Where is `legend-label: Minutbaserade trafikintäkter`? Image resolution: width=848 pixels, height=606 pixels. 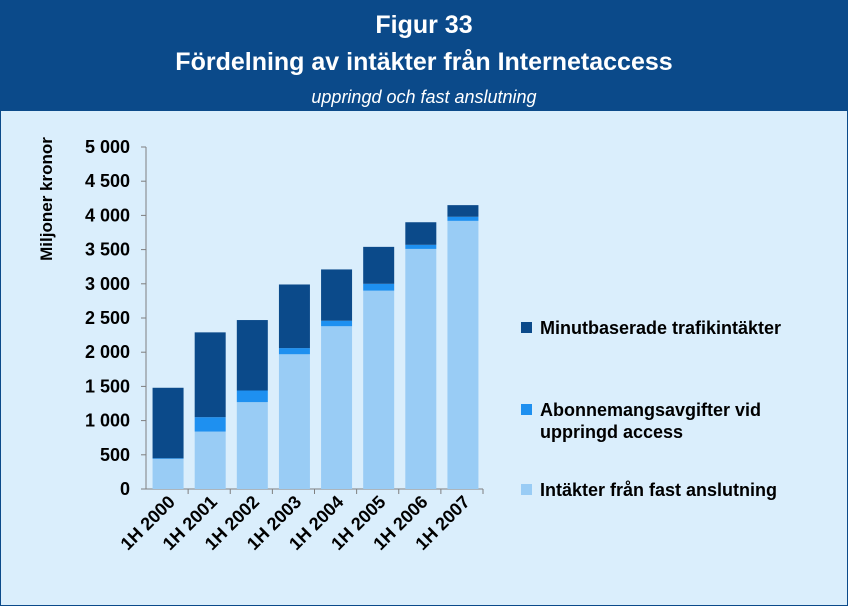 legend-label: Minutbaserade trafikintäkter is located at coordinates (660, 328).